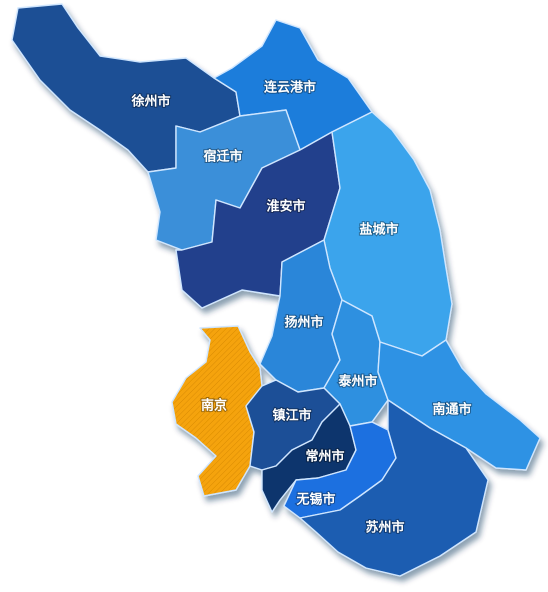 The height and width of the screenshot is (592, 548). Describe the element at coordinates (394, 488) in the screenshot. I see `region-suzhou` at that location.